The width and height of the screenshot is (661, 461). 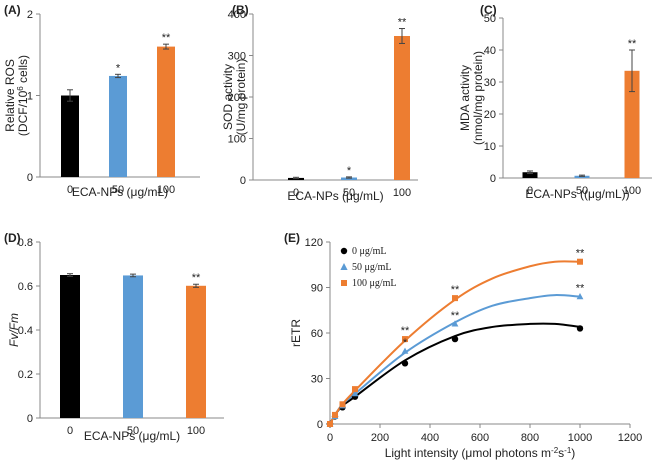 What do you see at coordinates (314, 243) in the screenshot?
I see `y-tick-label: 120` at bounding box center [314, 243].